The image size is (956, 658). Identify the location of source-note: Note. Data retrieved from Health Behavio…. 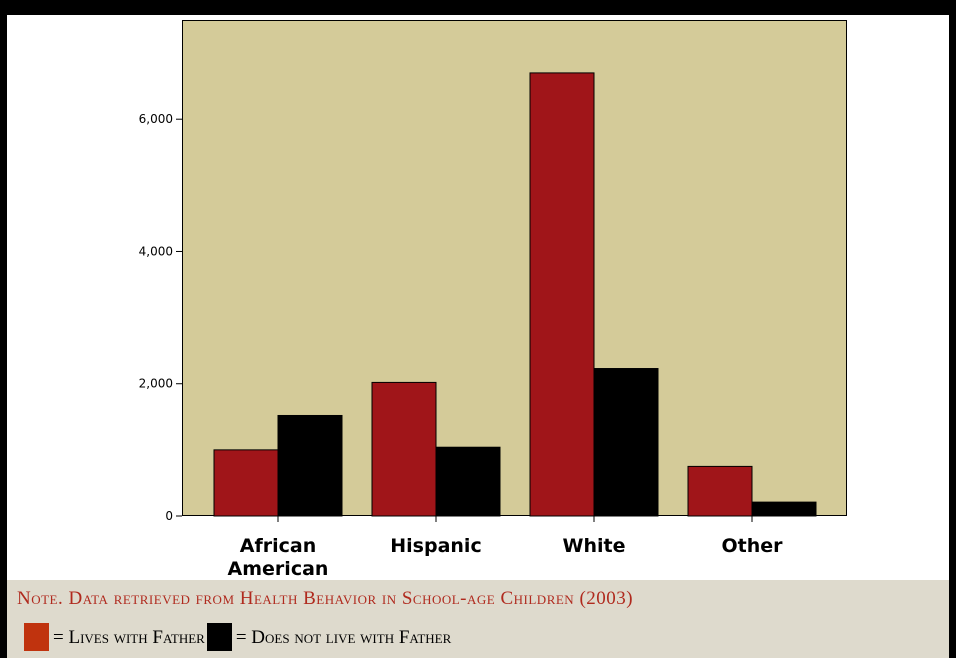
(325, 598).